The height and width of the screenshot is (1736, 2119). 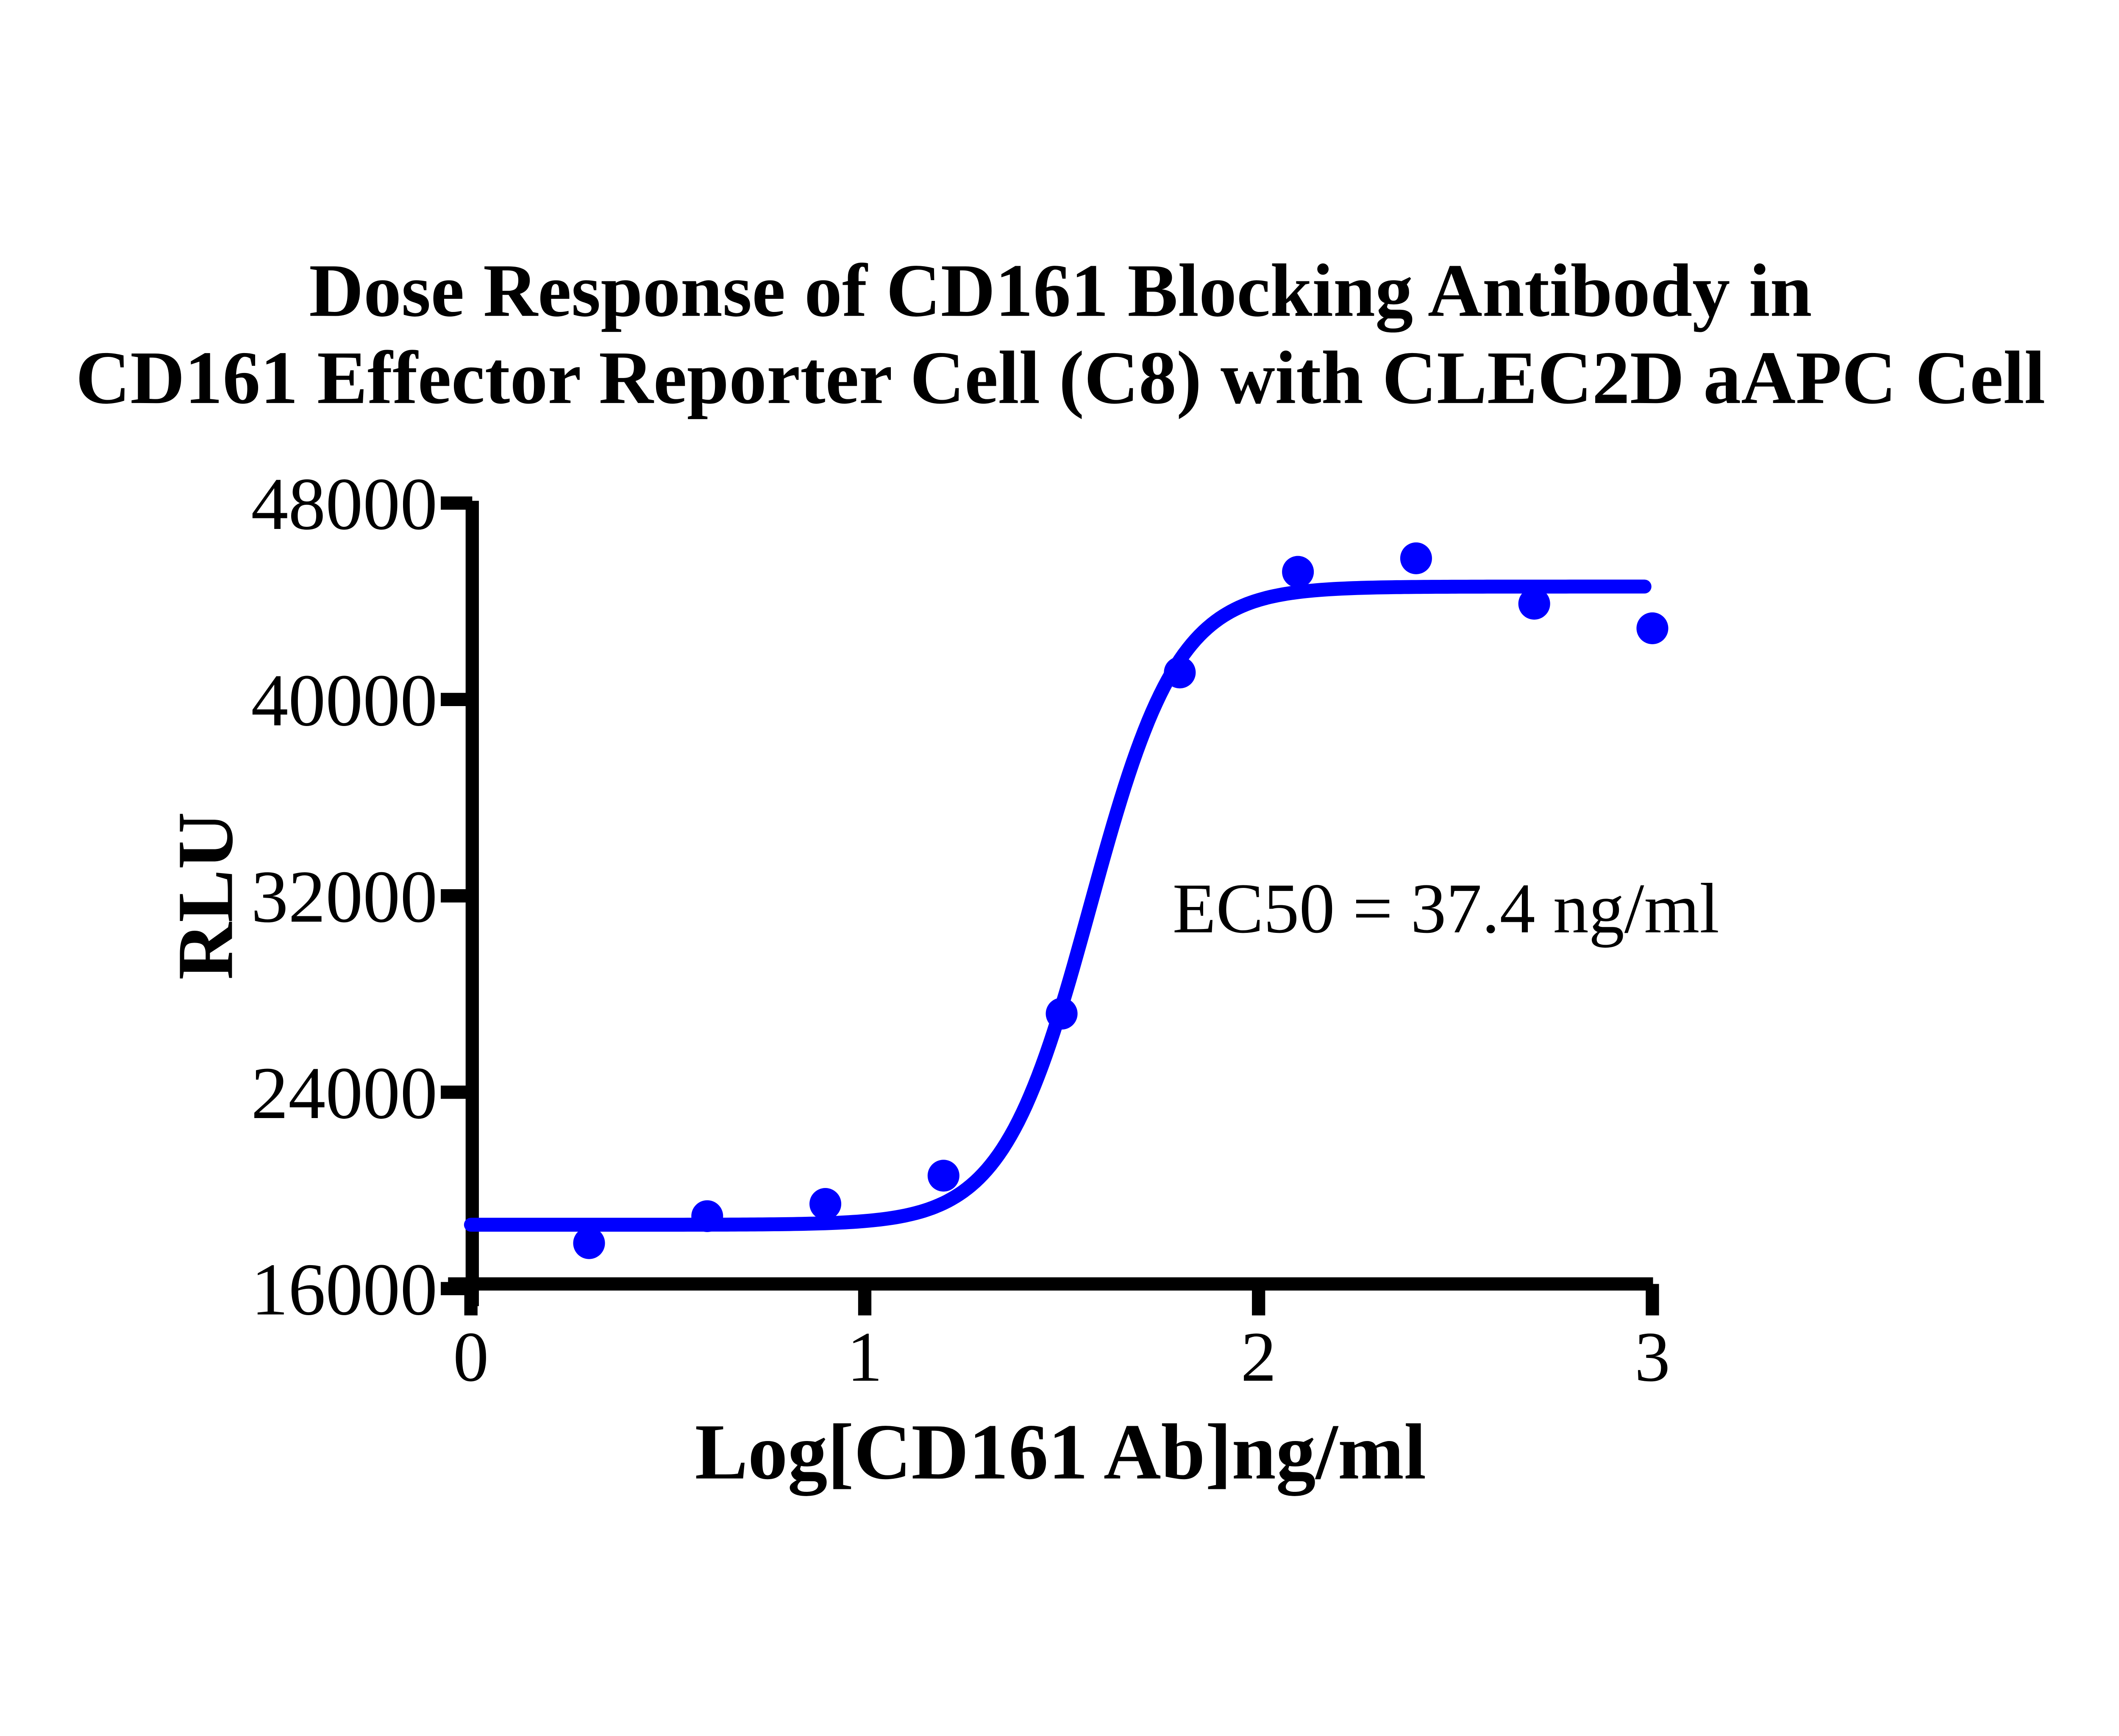 What do you see at coordinates (344, 1289) in the screenshot?
I see `y-tick-label: 16000` at bounding box center [344, 1289].